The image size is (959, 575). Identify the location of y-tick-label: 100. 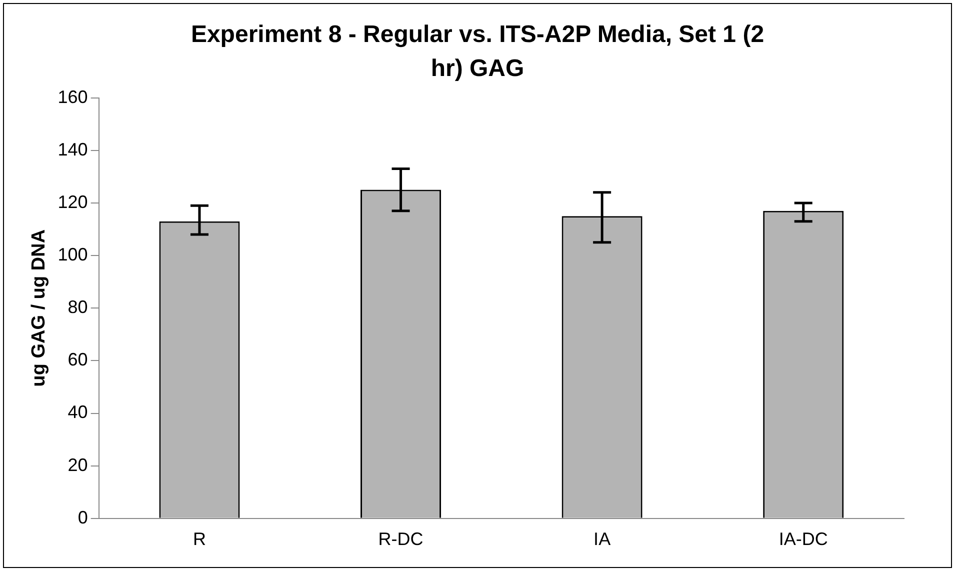
(73, 254).